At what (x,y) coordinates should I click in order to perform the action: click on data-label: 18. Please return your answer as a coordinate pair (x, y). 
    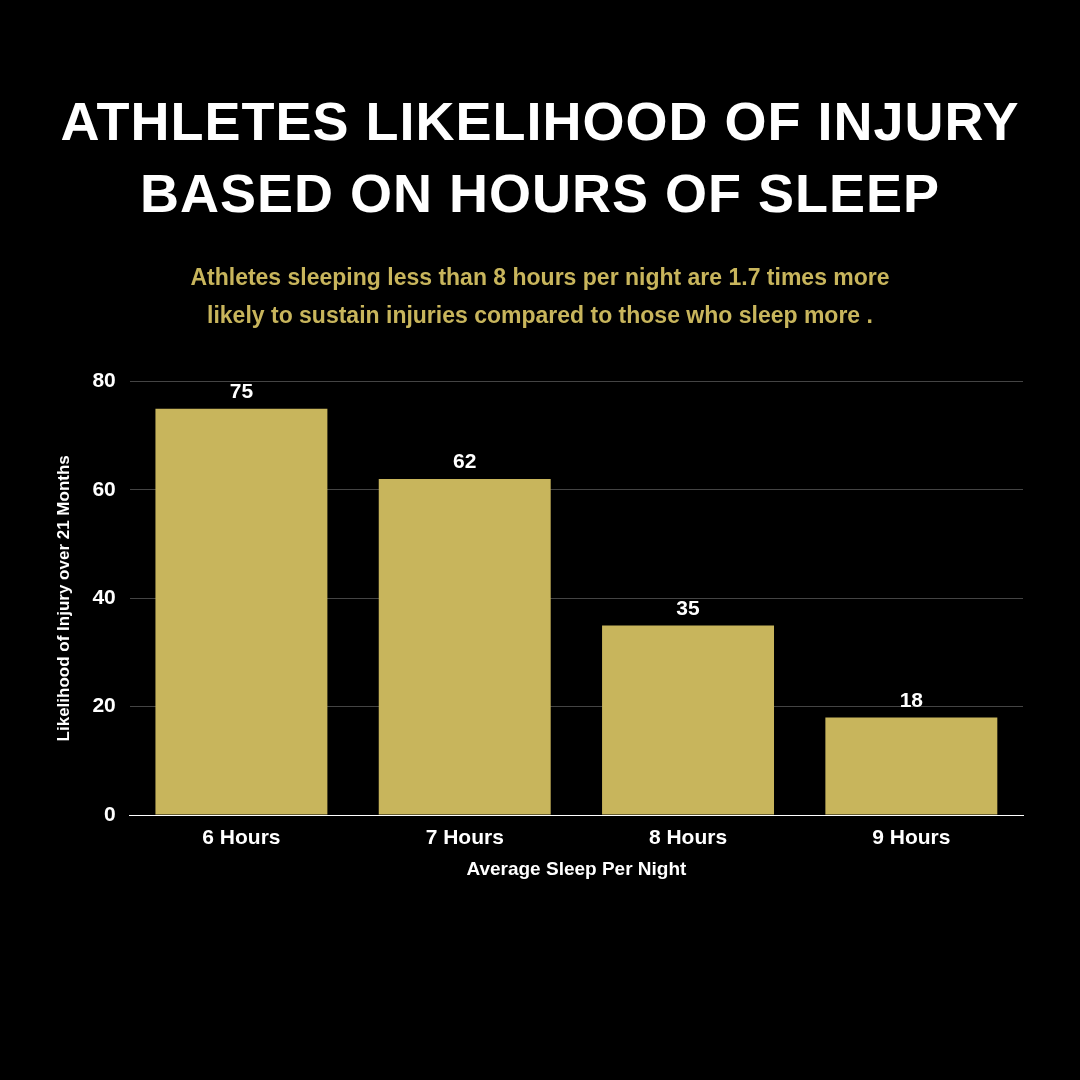
    Looking at the image, I should click on (911, 699).